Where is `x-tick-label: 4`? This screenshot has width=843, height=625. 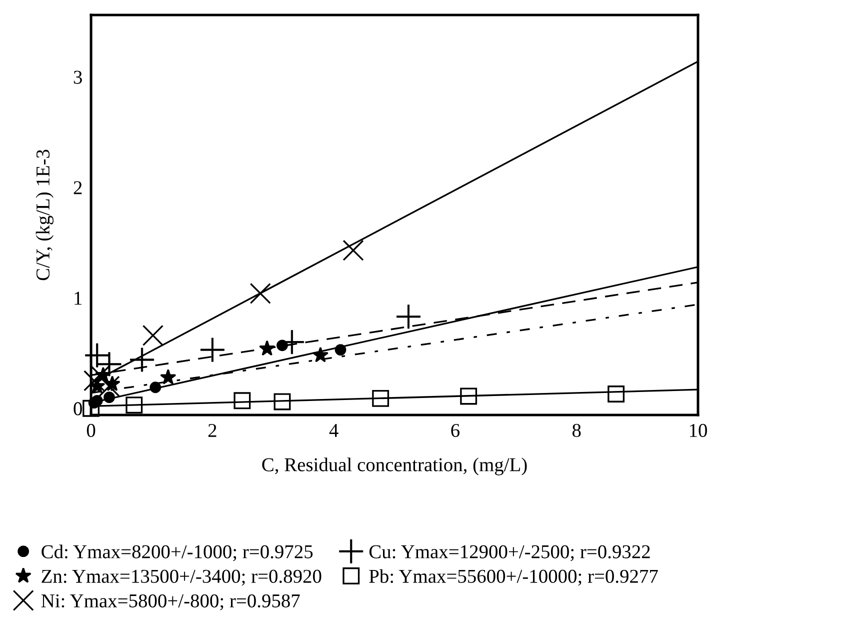 x-tick-label: 4 is located at coordinates (333, 430).